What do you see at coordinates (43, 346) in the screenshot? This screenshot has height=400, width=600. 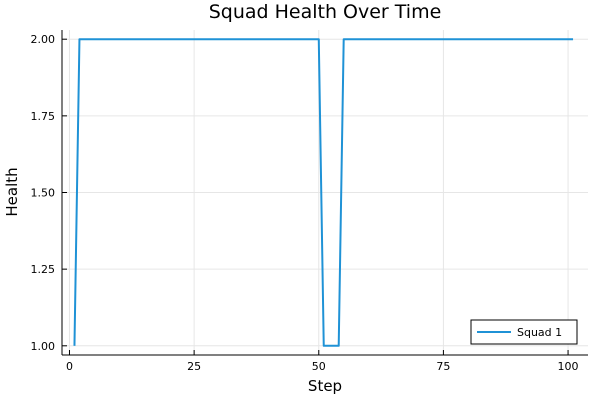 I see `y-tick-label: 1.00` at bounding box center [43, 346].